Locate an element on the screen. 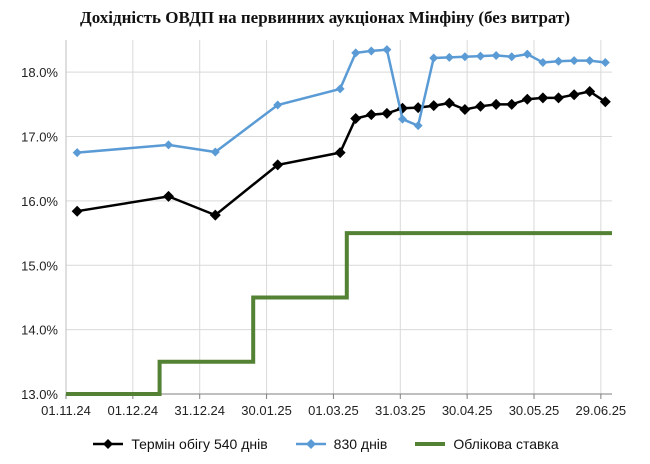 The height and width of the screenshot is (464, 650). y-tick-label: 15.0% is located at coordinates (39, 265).